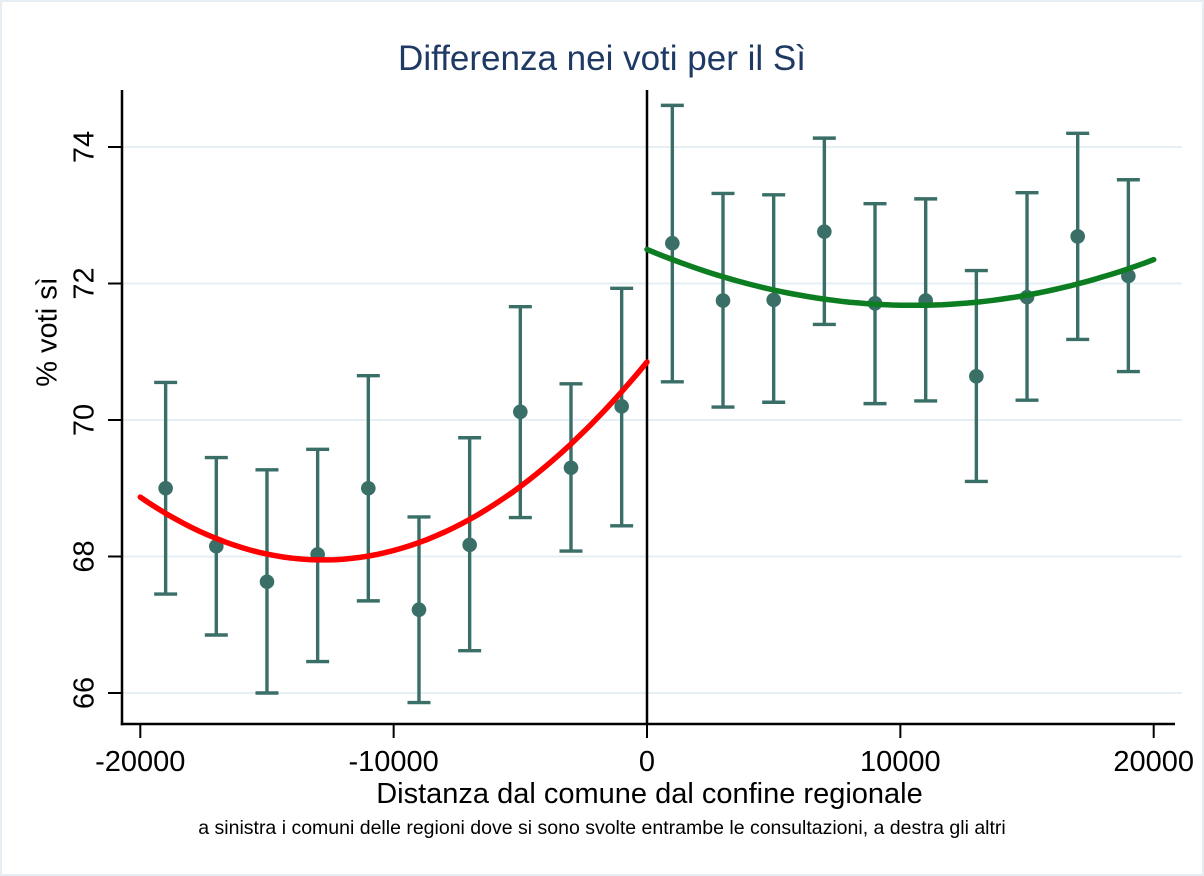  What do you see at coordinates (85, 556) in the screenshot?
I see `y-tick-label: 68` at bounding box center [85, 556].